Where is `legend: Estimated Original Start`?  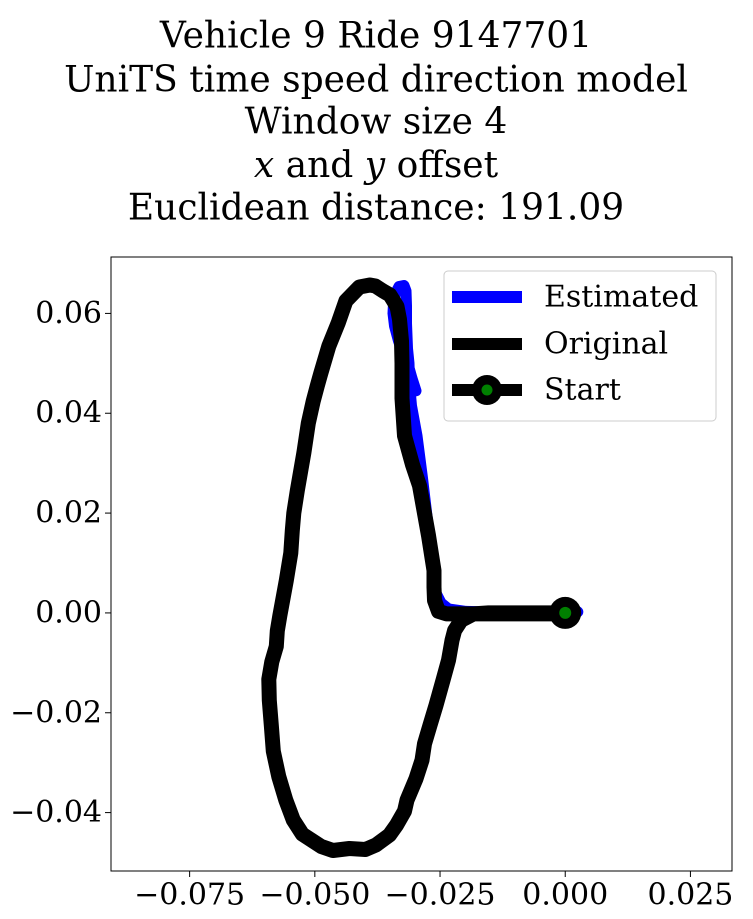 legend: Estimated Original Start is located at coordinates (580, 346).